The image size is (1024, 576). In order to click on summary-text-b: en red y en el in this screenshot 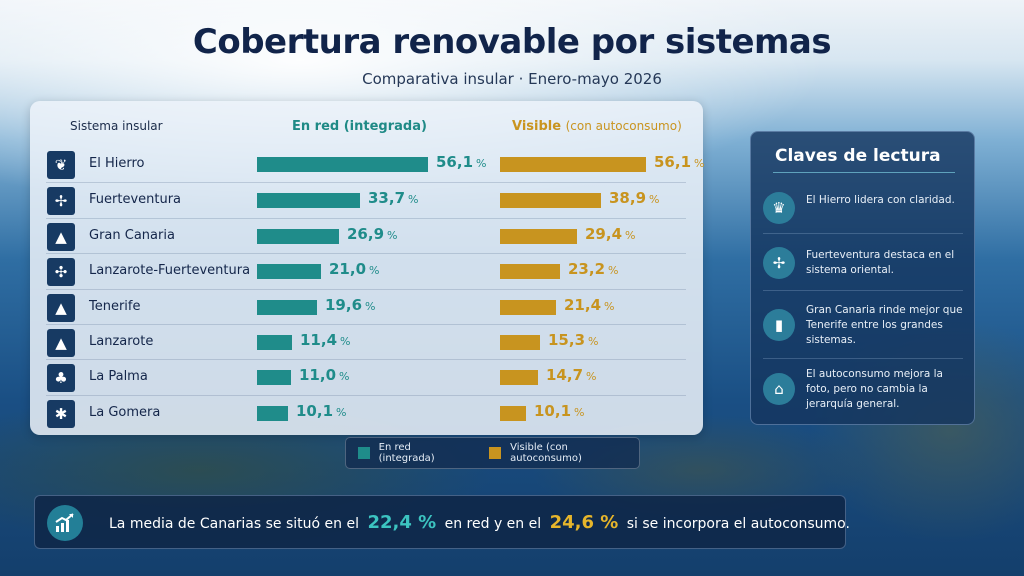, I will do `click(493, 524)`.